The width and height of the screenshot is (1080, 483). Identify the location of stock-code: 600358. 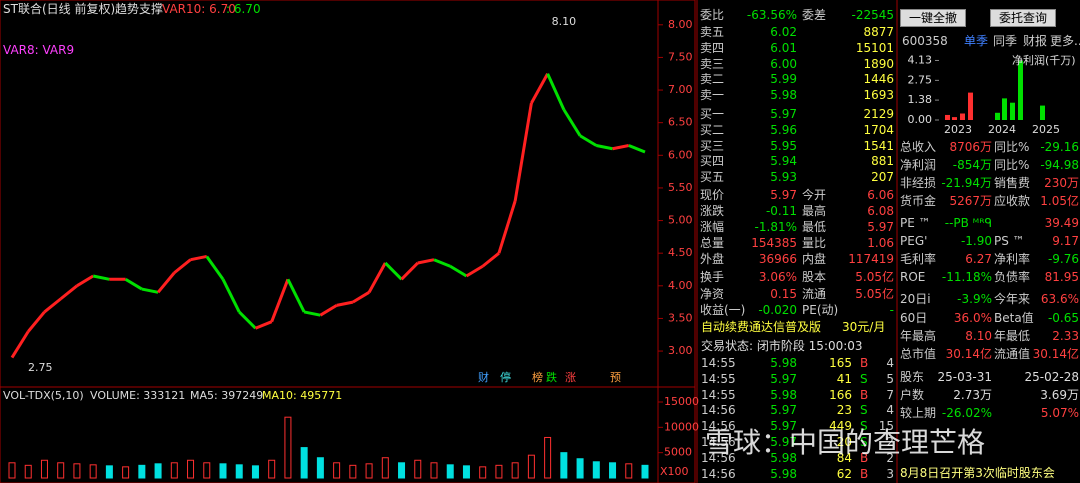
(925, 41).